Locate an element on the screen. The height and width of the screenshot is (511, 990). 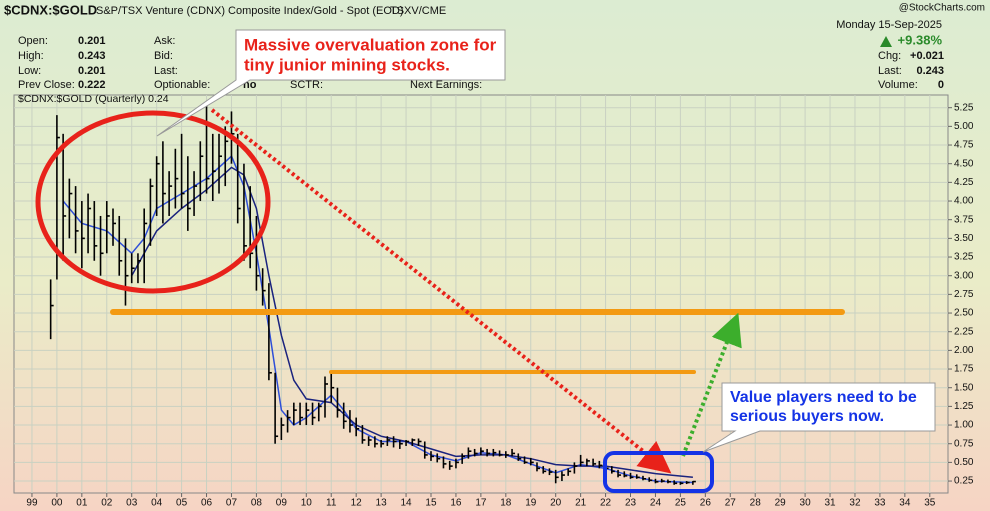
y-tick-label: 1.25 is located at coordinates (964, 406).